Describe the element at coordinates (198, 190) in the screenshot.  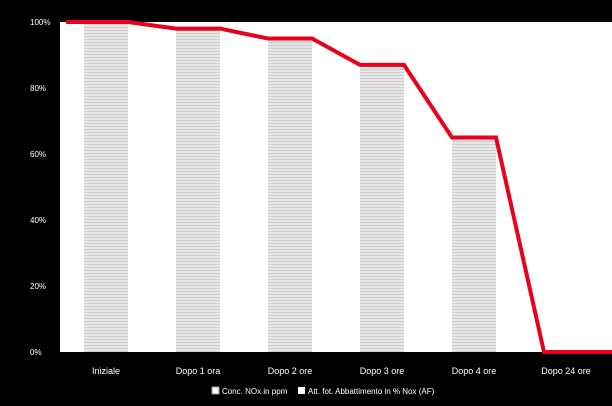
I see `bar-dopo-1-ora` at that location.